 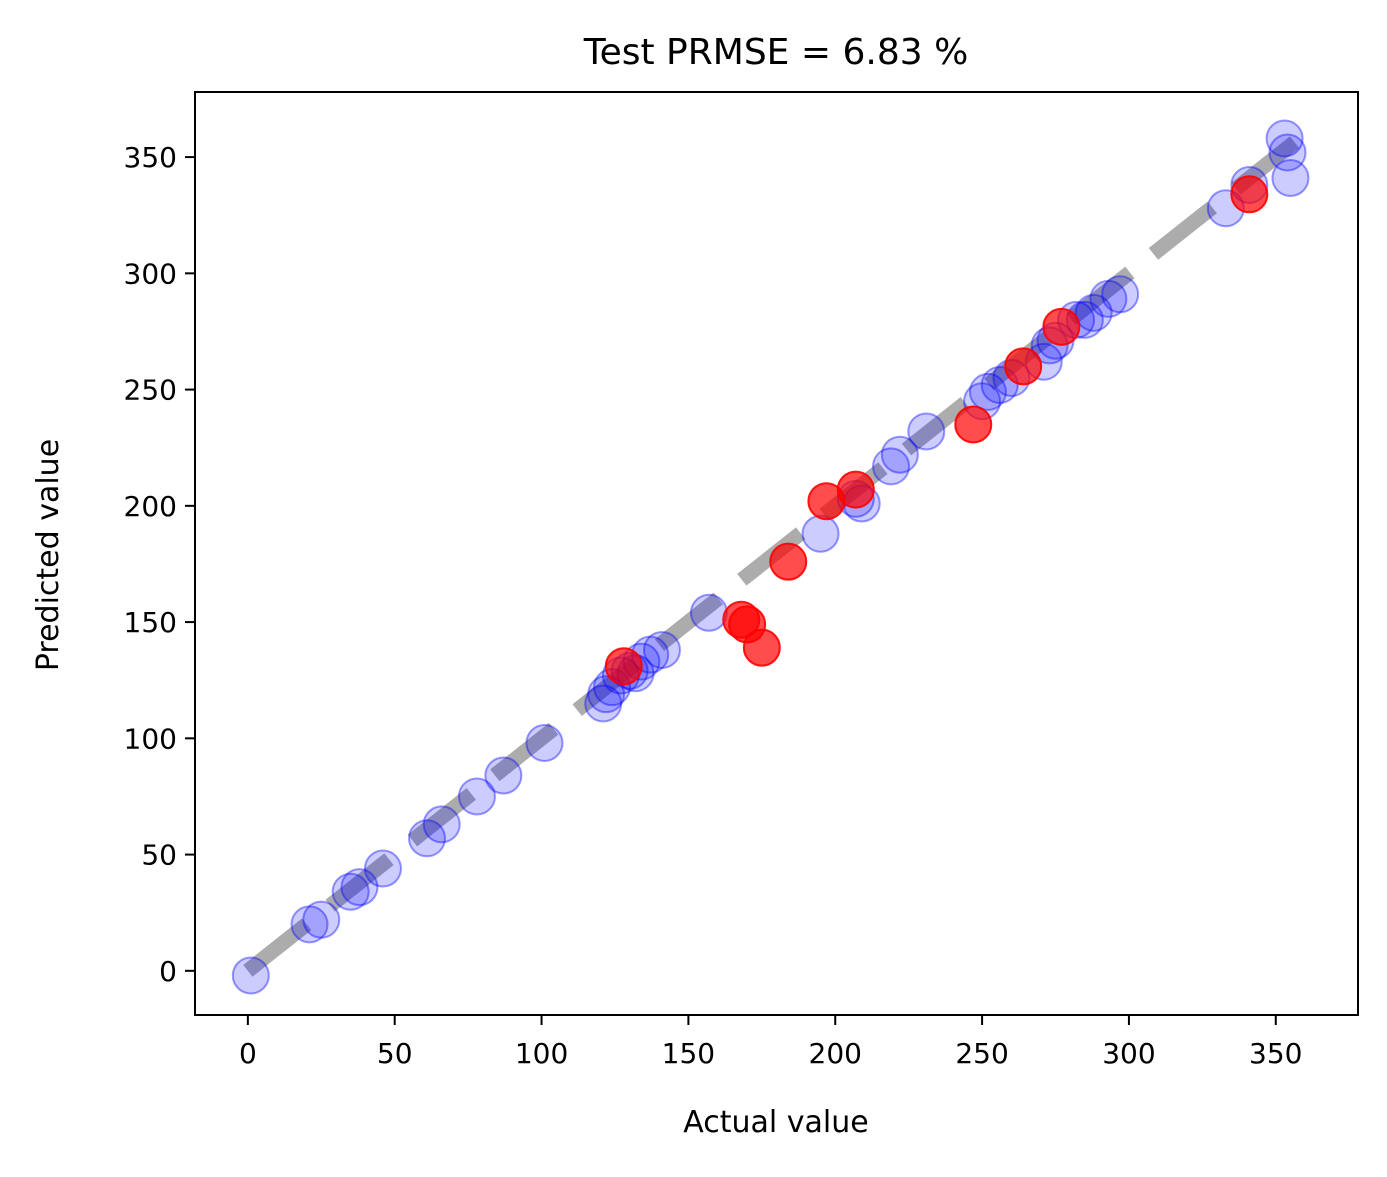 I want to click on x-tick-label: 50, so click(x=395, y=1053).